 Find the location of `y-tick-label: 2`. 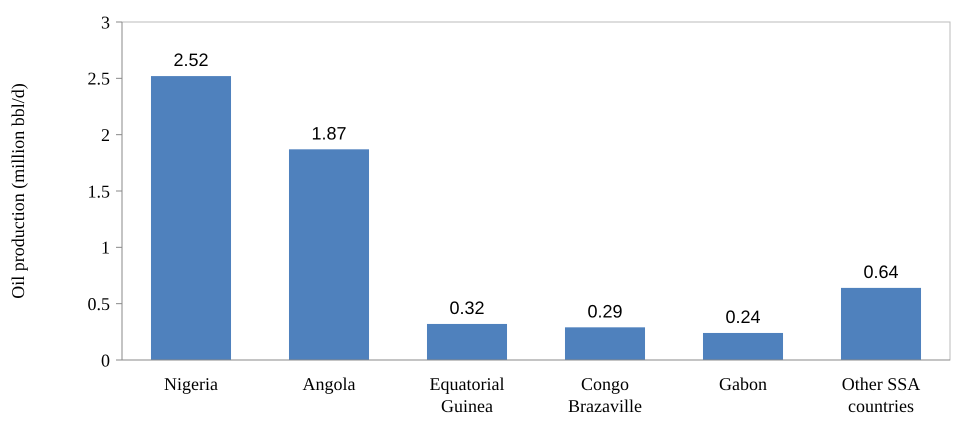

y-tick-label: 2 is located at coordinates (105, 134).